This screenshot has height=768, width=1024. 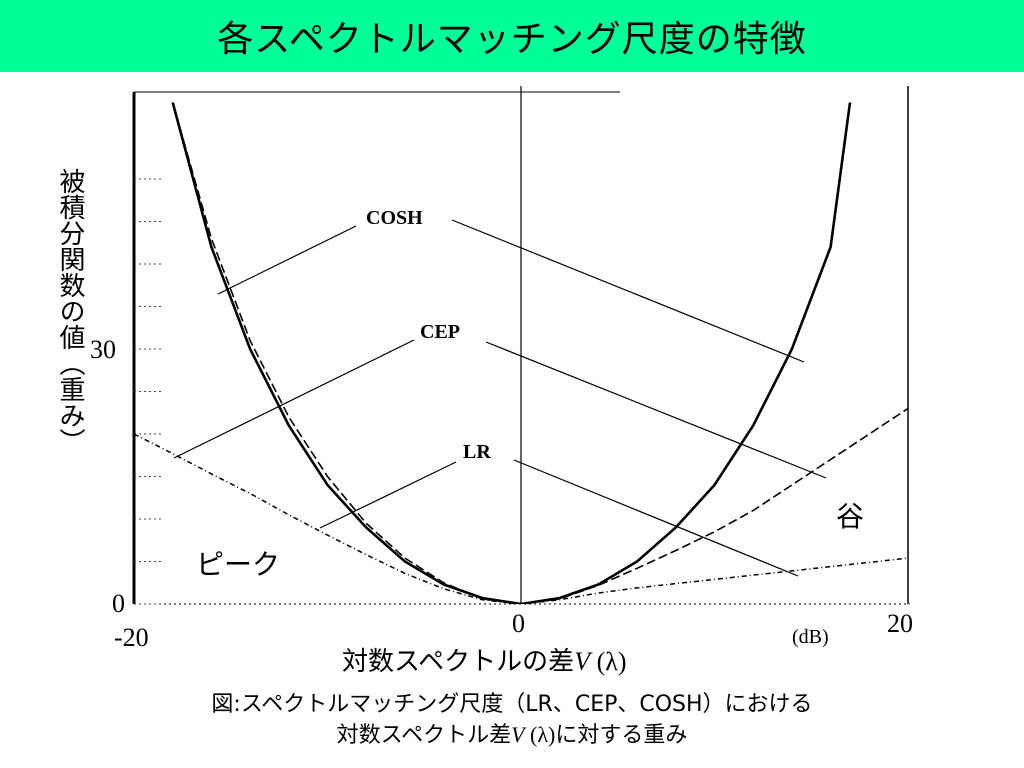 I want to click on series-label-lr: LR, so click(x=477, y=452).